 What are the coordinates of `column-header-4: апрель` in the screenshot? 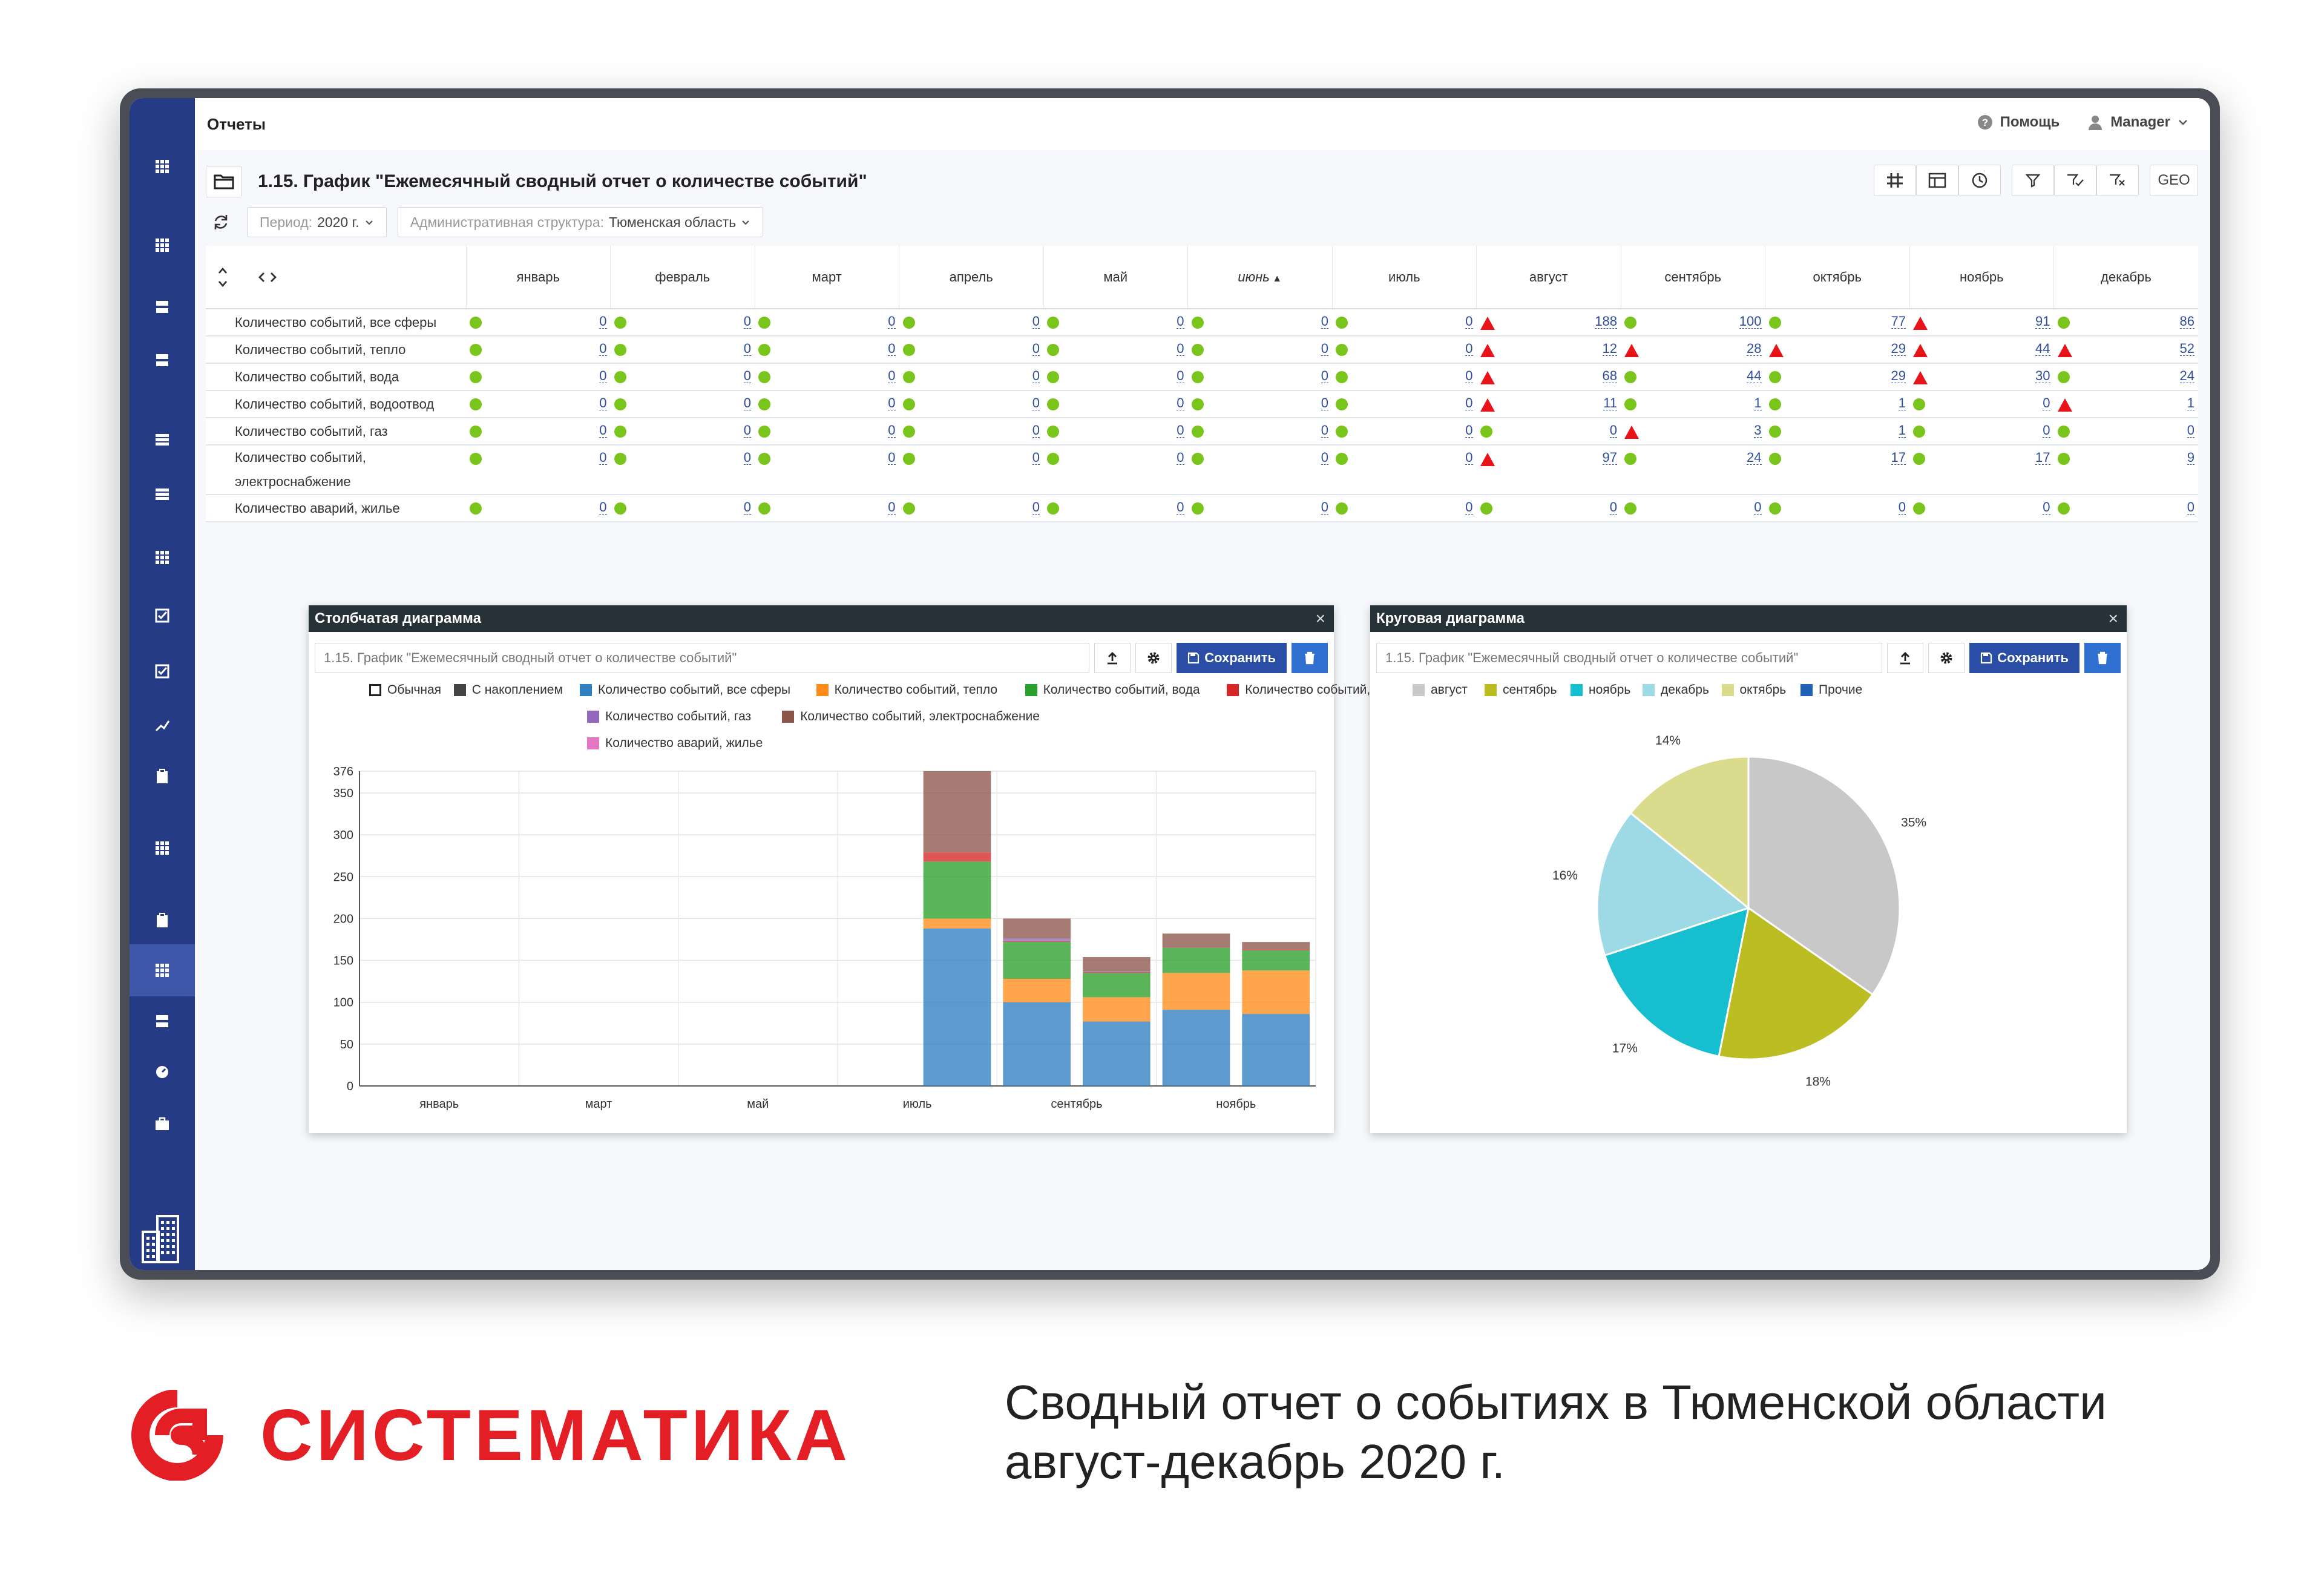 It's located at (971, 277).